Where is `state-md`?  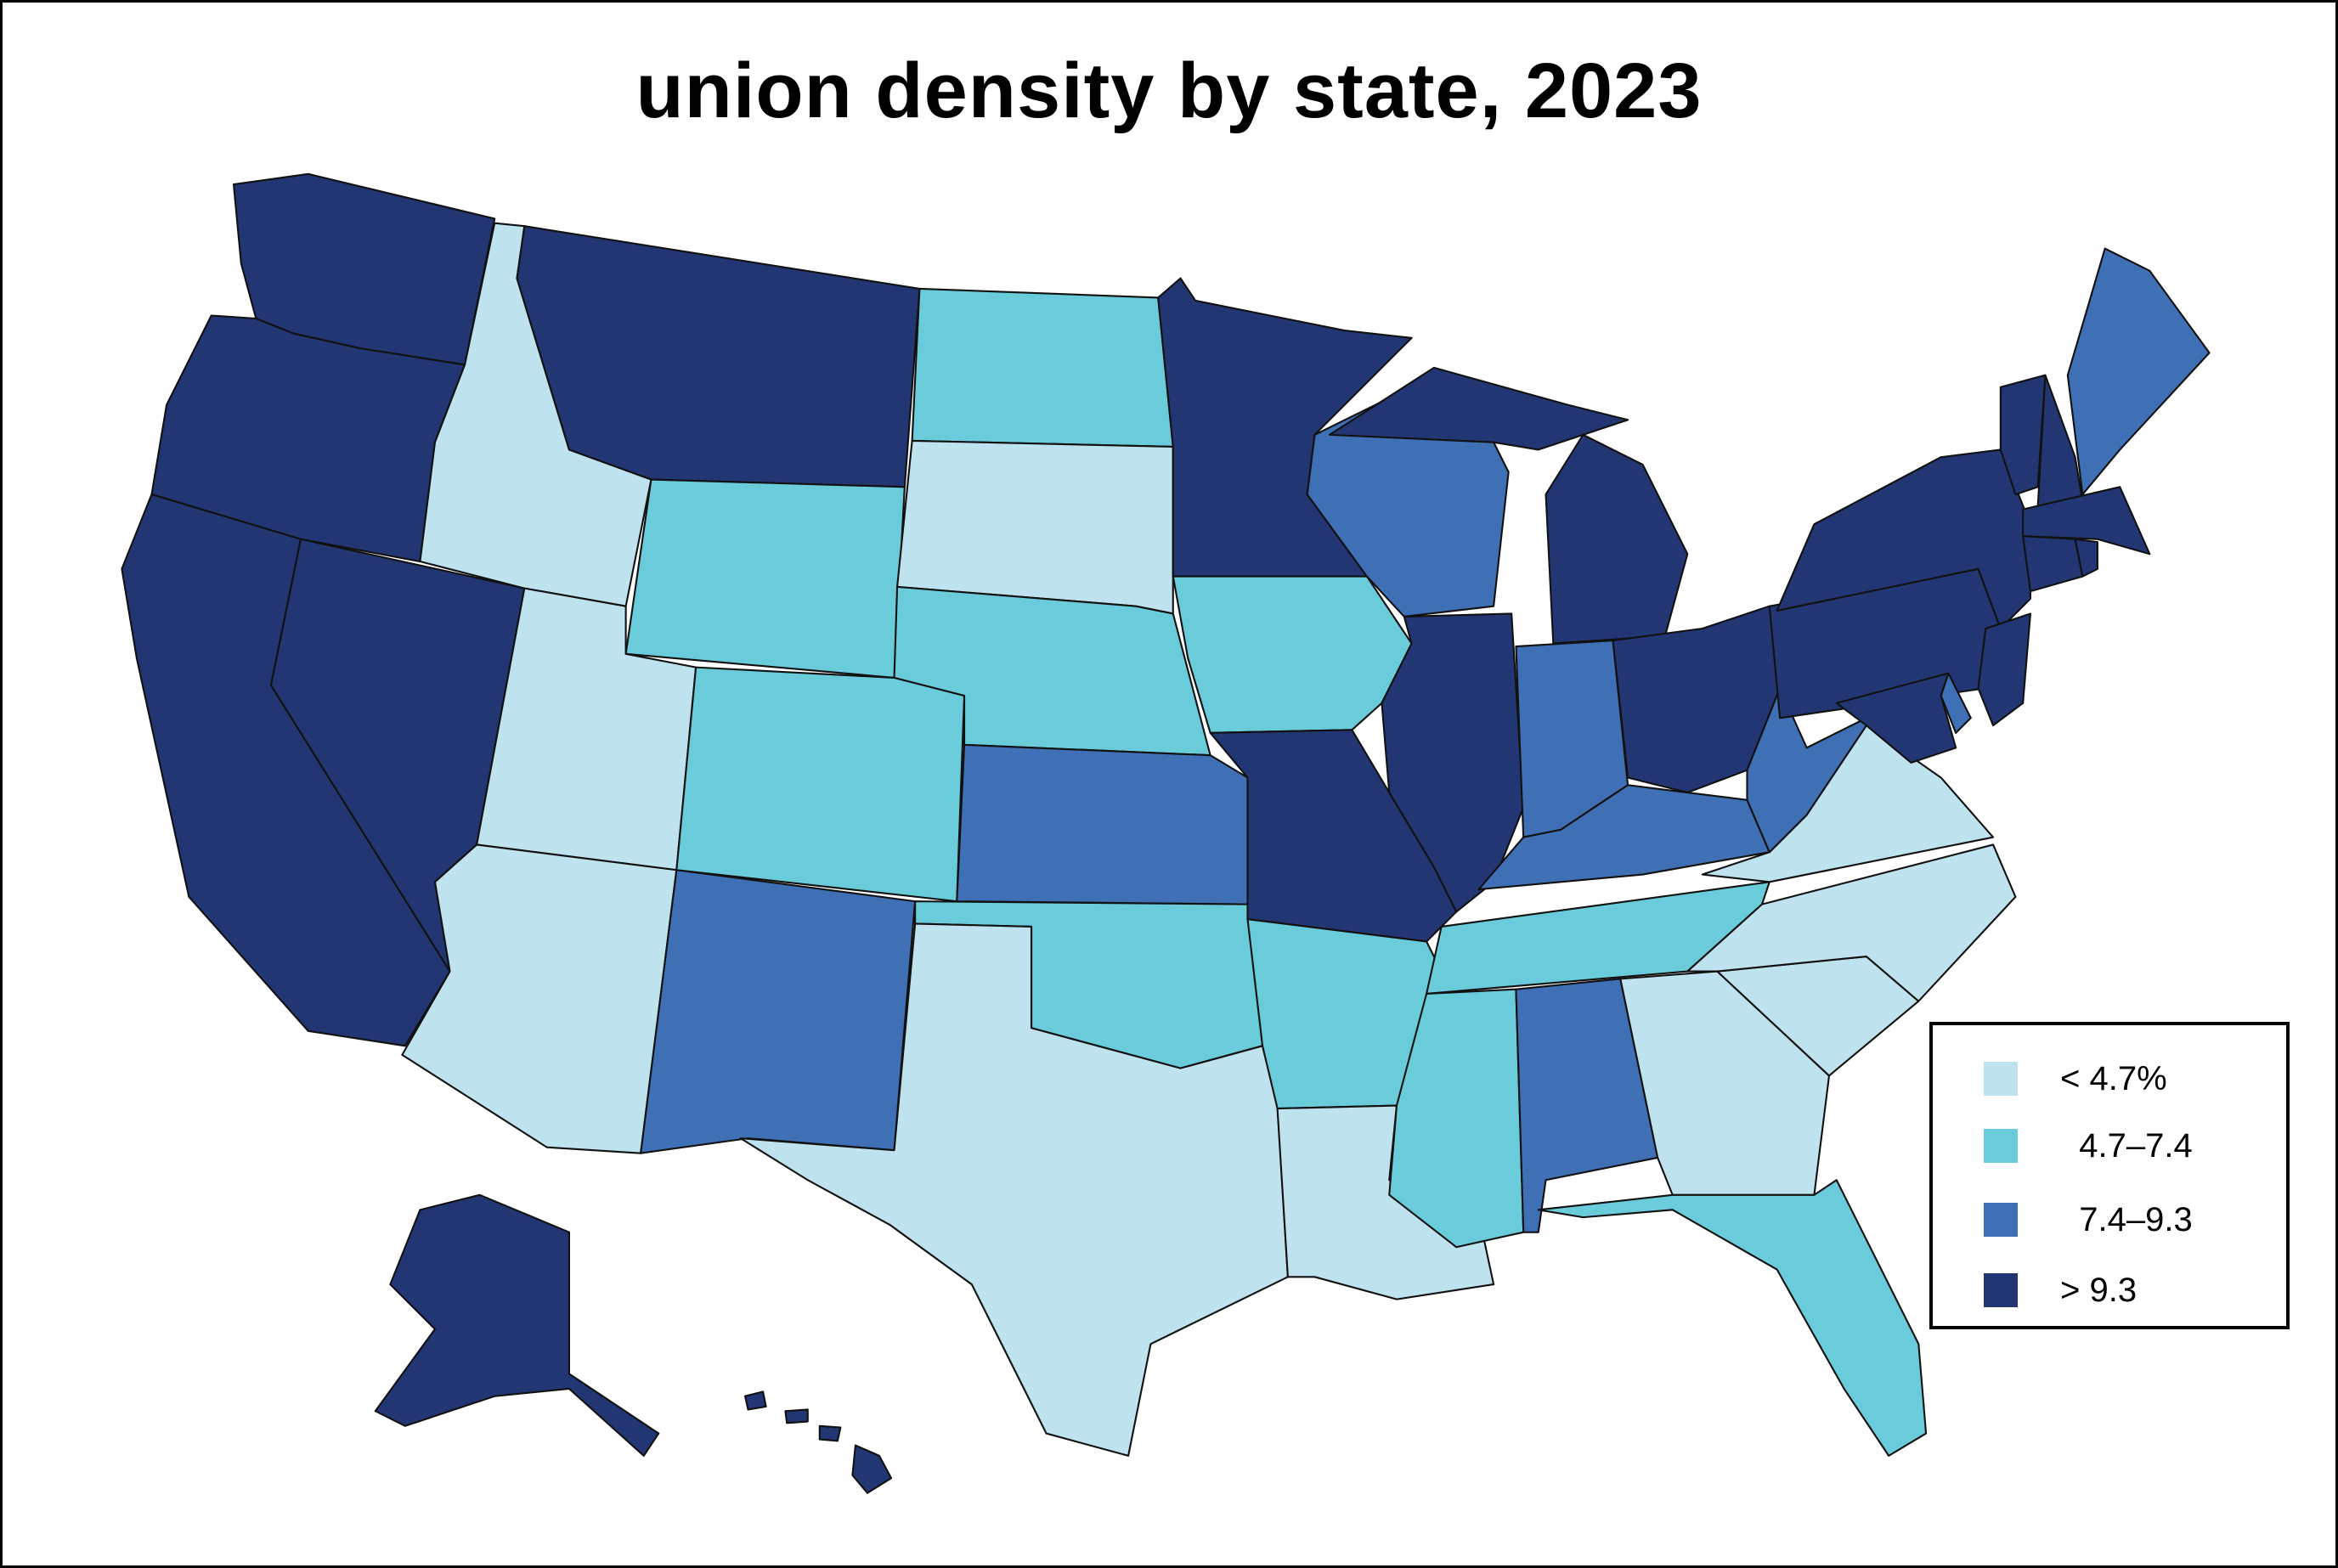 state-md is located at coordinates (1896, 718).